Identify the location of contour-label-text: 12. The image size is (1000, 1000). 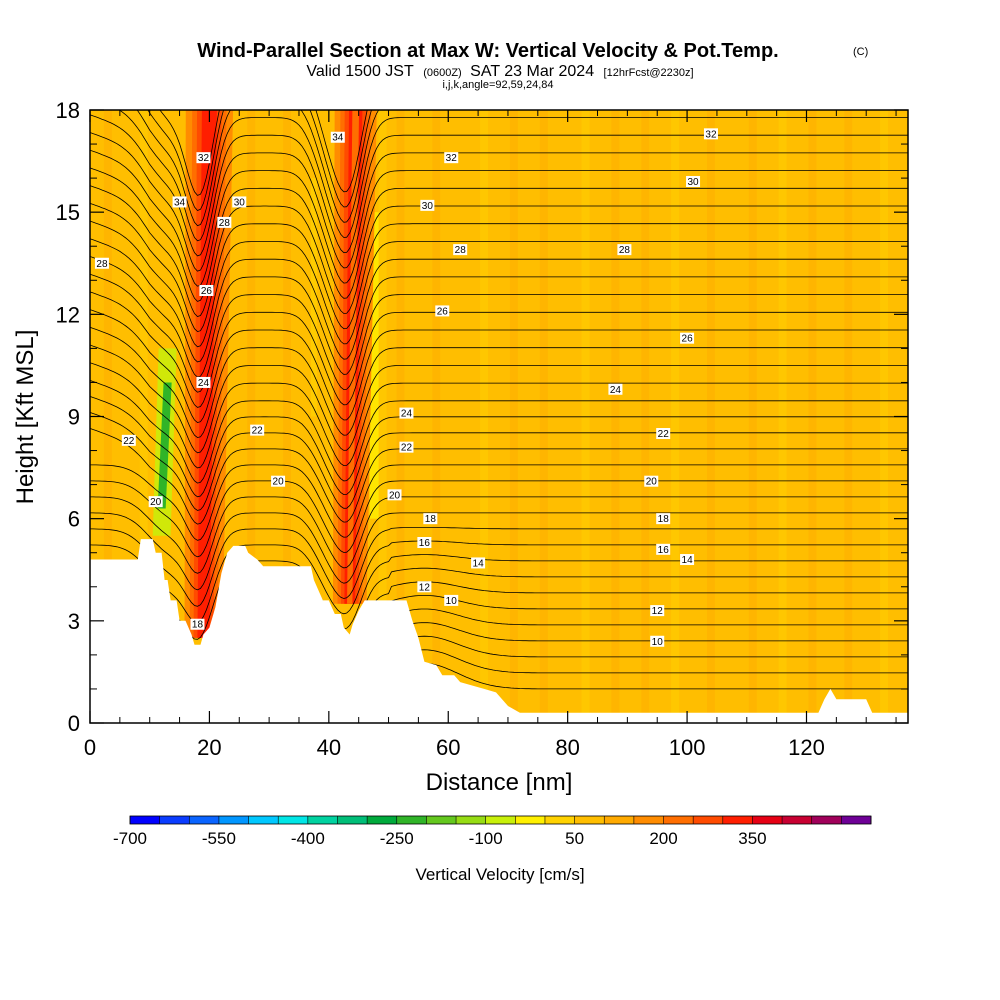
(658, 611).